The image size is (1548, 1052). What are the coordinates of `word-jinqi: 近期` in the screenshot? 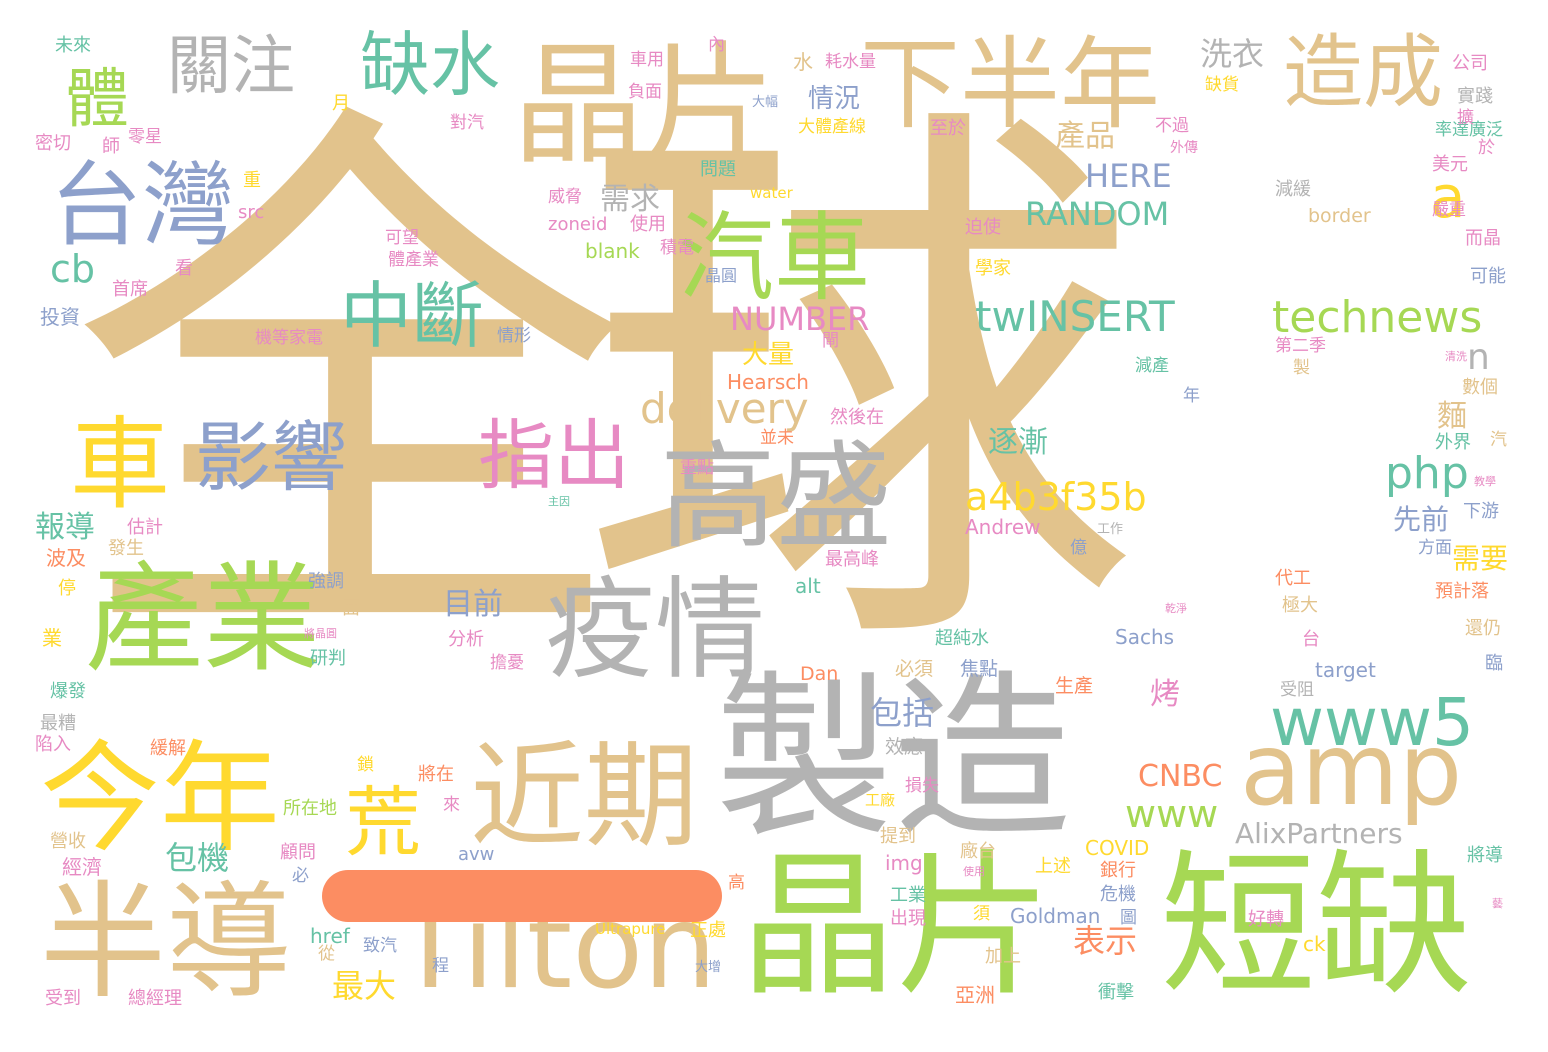 It's located at (584, 797).